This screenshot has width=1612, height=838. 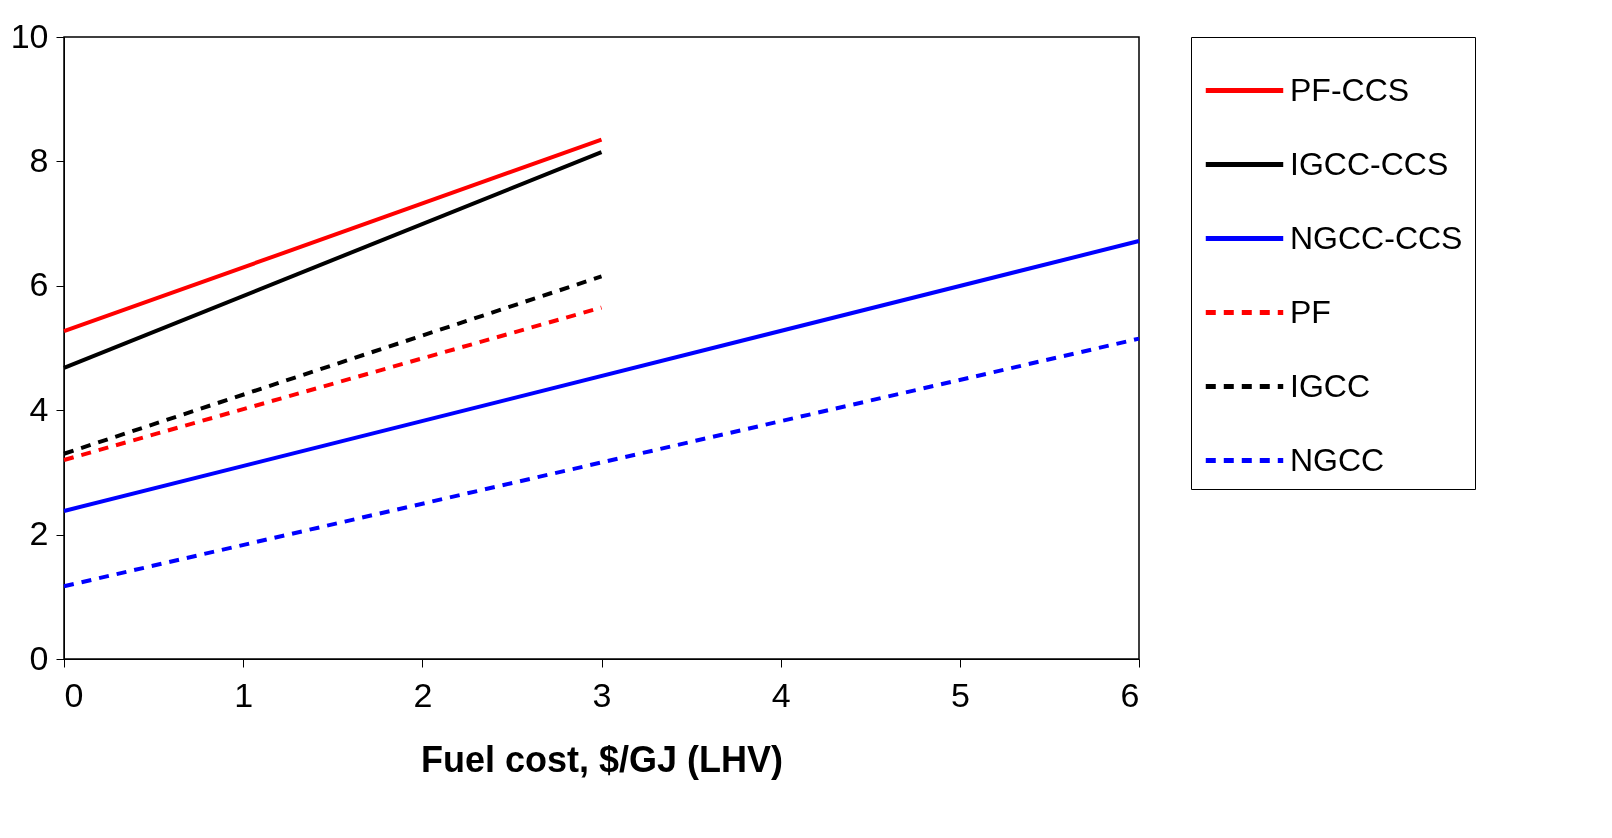 What do you see at coordinates (29, 35) in the screenshot?
I see `y-tick-label: 10` at bounding box center [29, 35].